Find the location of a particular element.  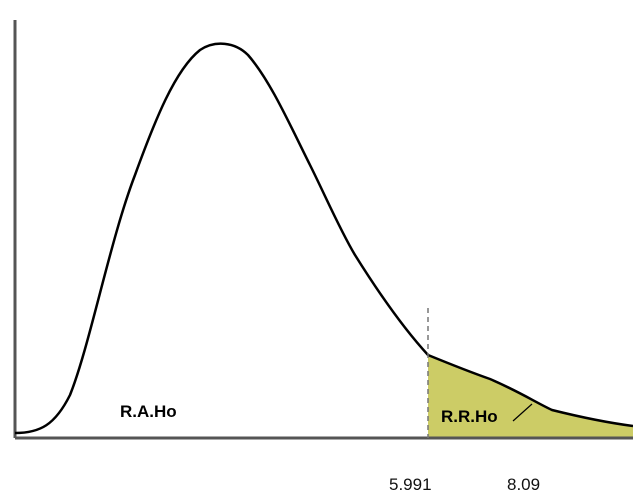

critical-value-label: 5.991 is located at coordinates (410, 484).